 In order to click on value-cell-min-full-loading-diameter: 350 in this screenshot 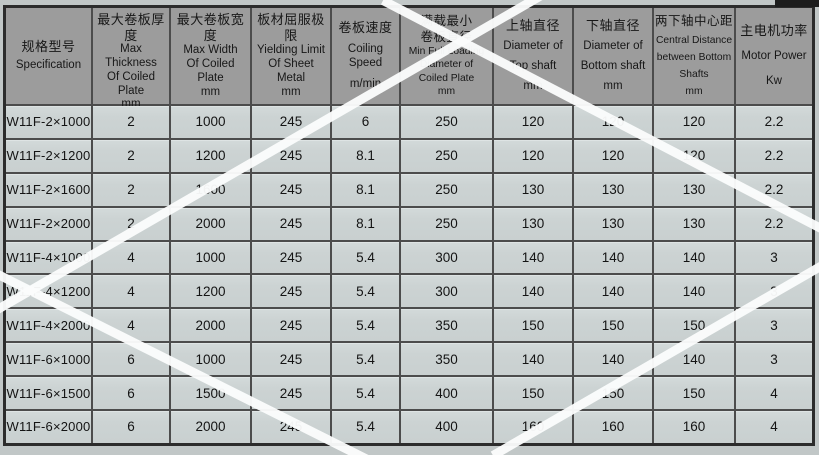, I will do `click(446, 359)`.